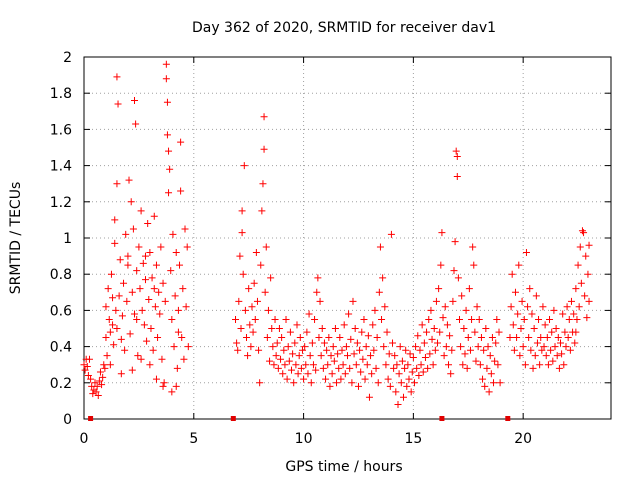 The image size is (640, 480). What do you see at coordinates (61, 130) in the screenshot?
I see `y-tick-label: 1.6` at bounding box center [61, 130].